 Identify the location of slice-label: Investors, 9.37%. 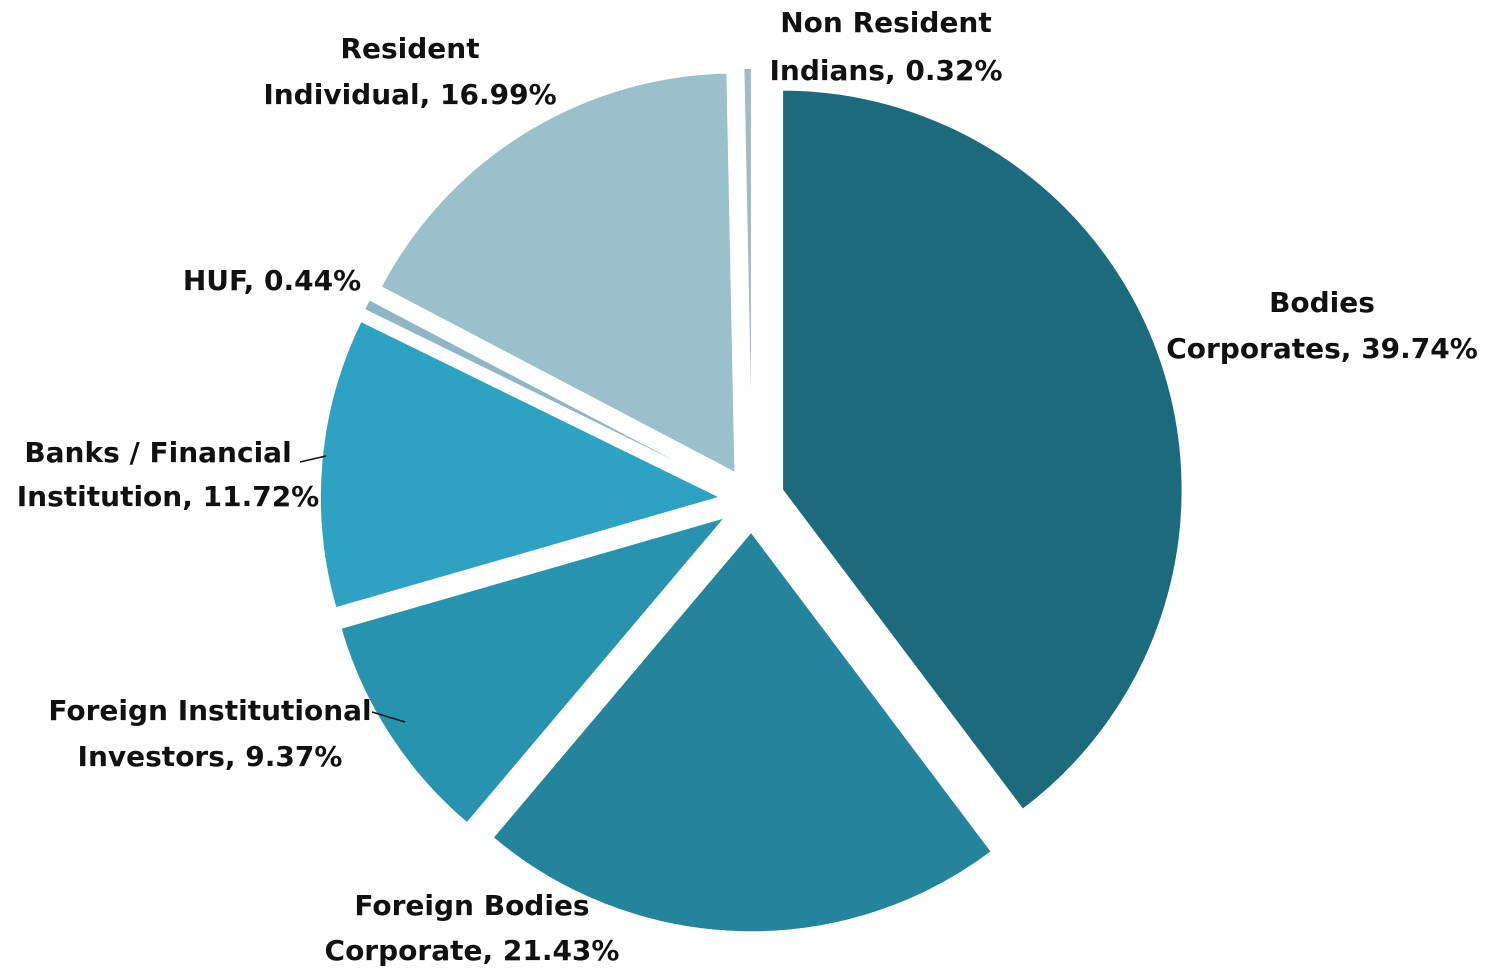
(210, 756).